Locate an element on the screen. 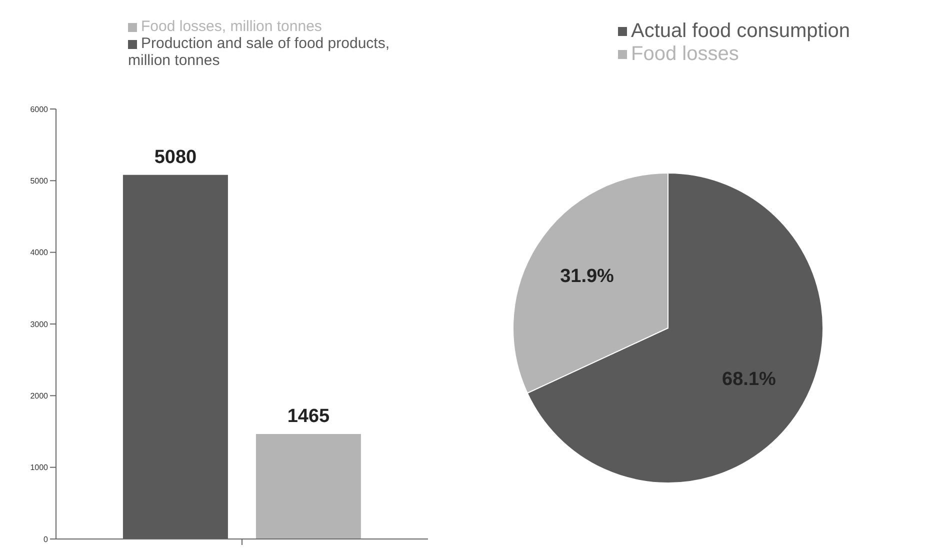 Image resolution: width=931 pixels, height=553 pixels. y-tick-label: 2000 is located at coordinates (39, 396).